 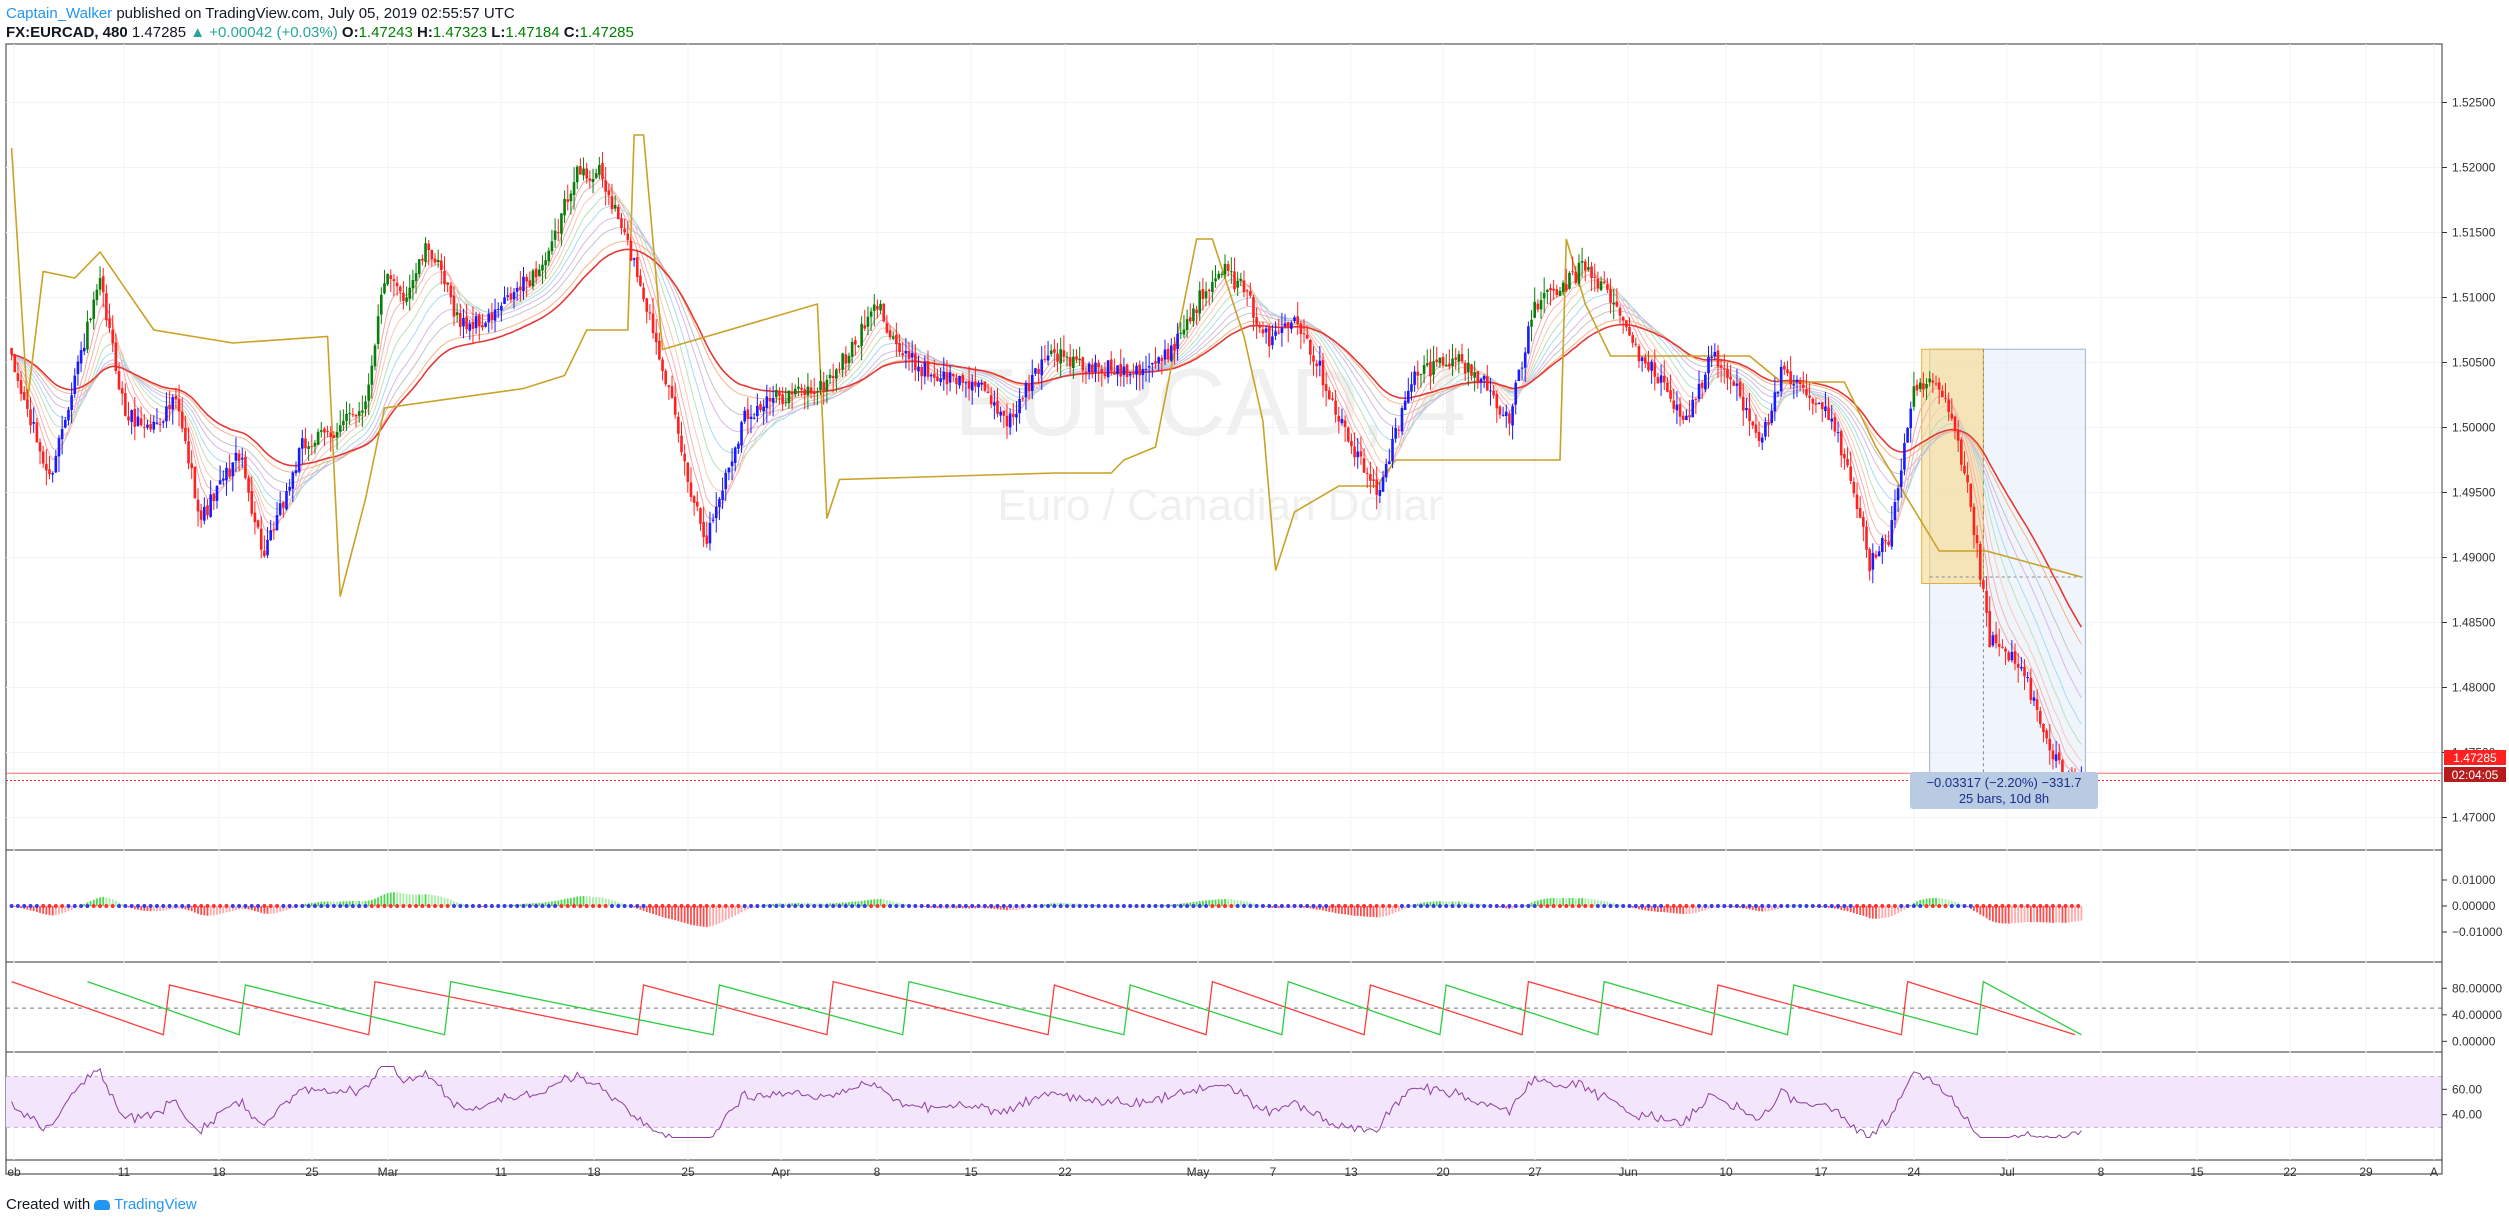 I want to click on time-tick-label: 8, so click(x=2101, y=1172).